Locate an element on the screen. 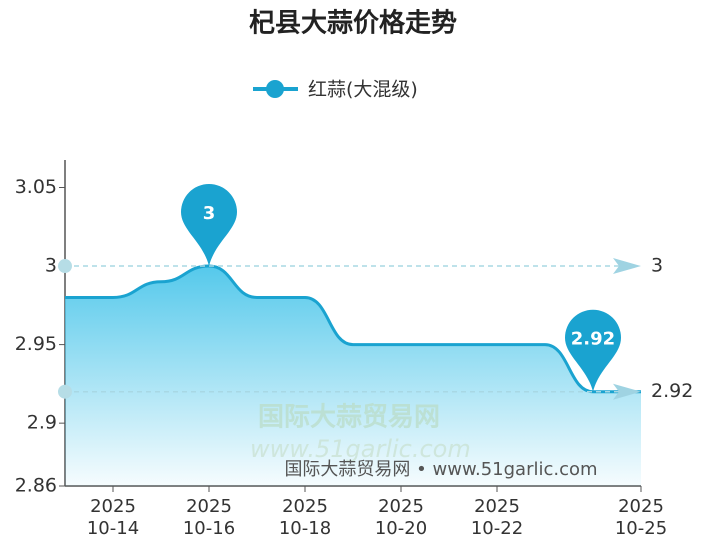 This screenshot has height=553, width=707. chart-title: 杞县大蒜价格走势 is located at coordinates (353, 23).